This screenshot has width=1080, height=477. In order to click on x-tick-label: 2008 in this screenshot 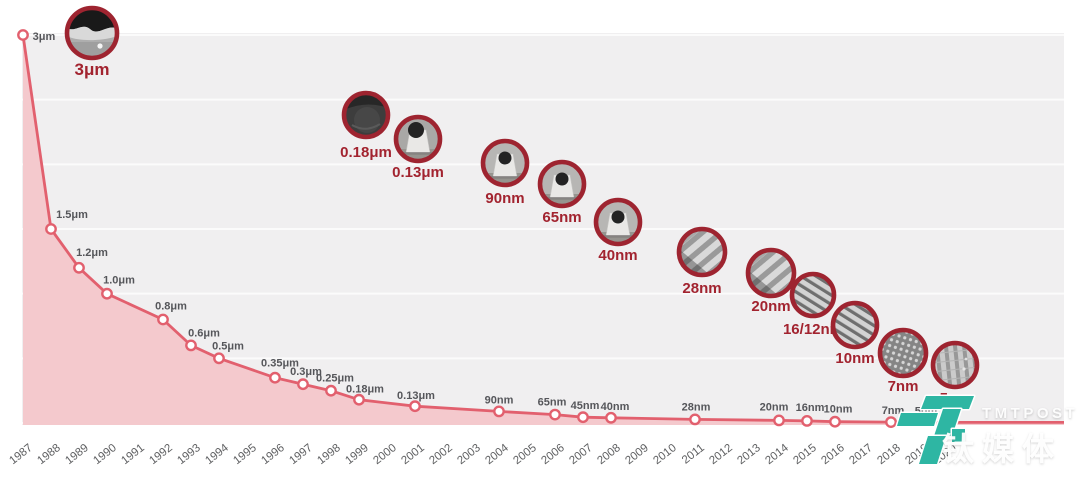, I will do `click(609, 454)`.